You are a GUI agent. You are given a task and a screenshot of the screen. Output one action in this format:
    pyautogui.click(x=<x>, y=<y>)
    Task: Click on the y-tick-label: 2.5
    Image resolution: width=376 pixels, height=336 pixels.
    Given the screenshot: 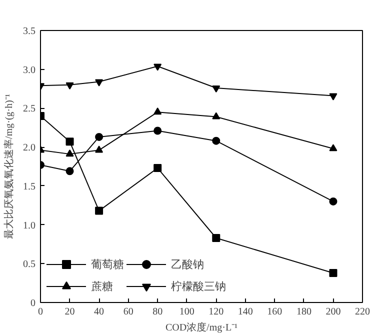 What is the action you would take?
    pyautogui.click(x=29, y=109)
    